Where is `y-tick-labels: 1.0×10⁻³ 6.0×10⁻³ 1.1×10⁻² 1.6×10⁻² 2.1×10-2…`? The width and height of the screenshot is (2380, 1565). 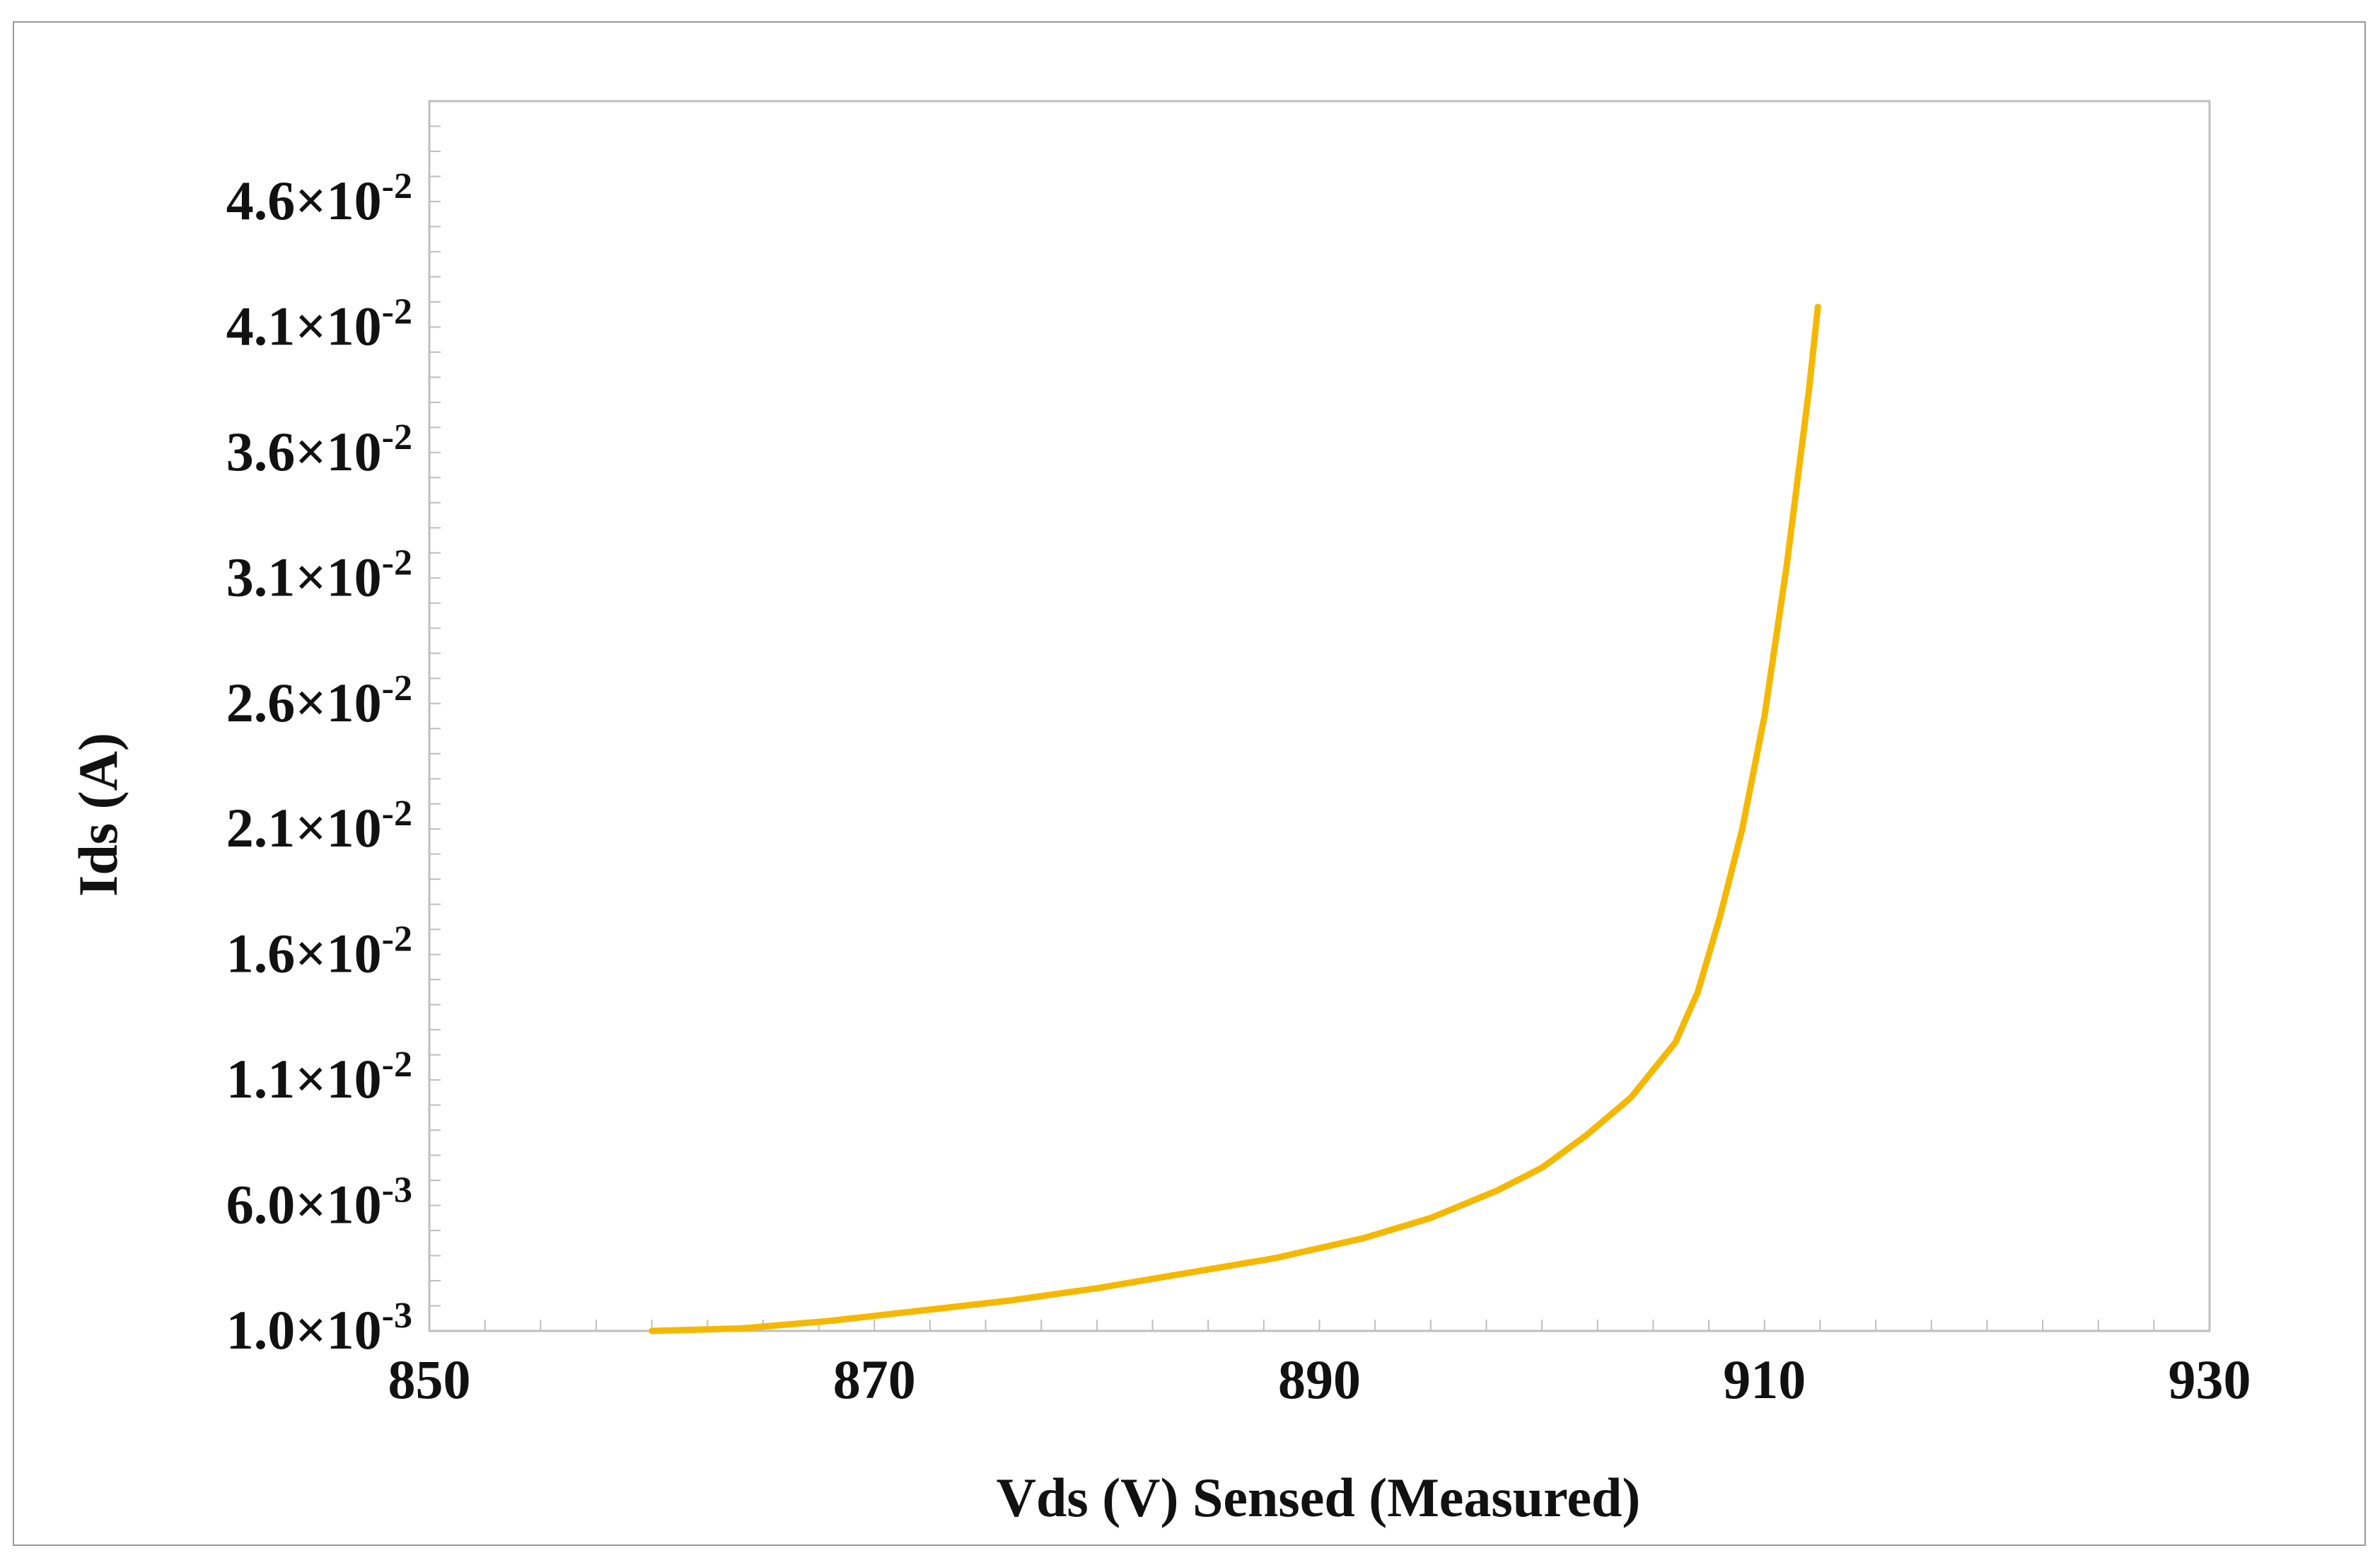 y-tick-labels: 1.0×10⁻³ 6.0×10⁻³ 1.1×10⁻² 1.6×10⁻² 2.1×10-2… is located at coordinates (319, 763).